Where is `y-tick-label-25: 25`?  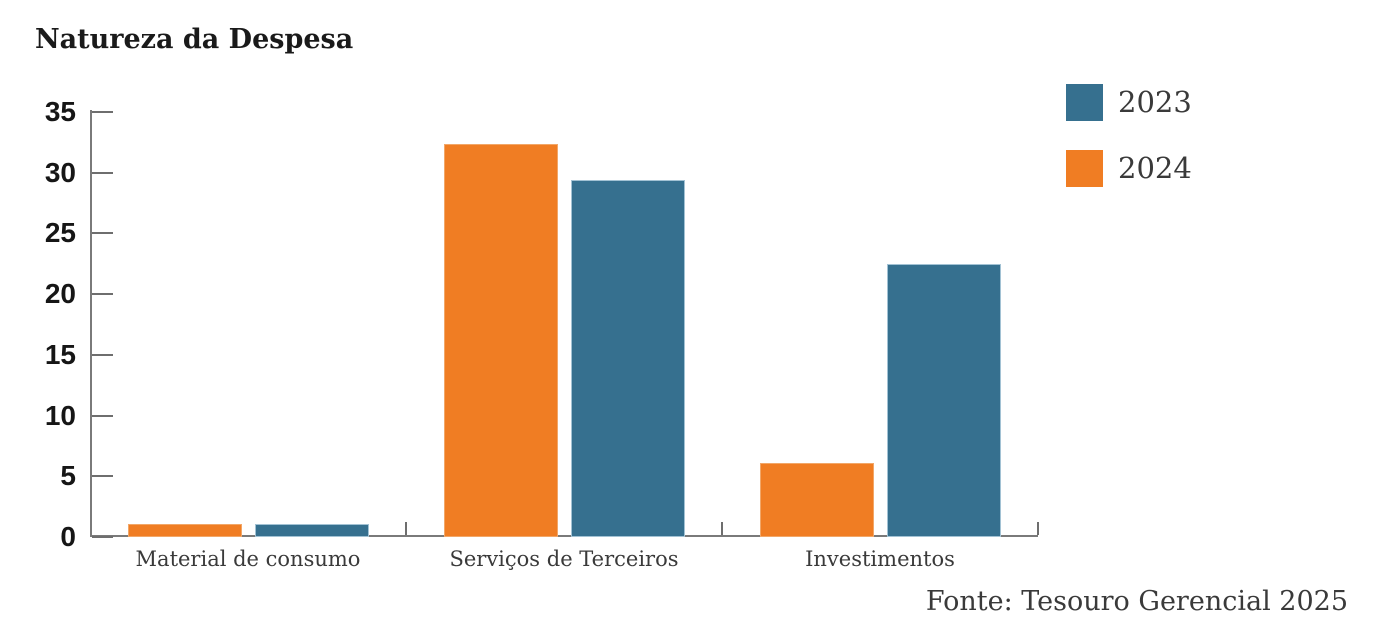 y-tick-label-25: 25 is located at coordinates (60, 233).